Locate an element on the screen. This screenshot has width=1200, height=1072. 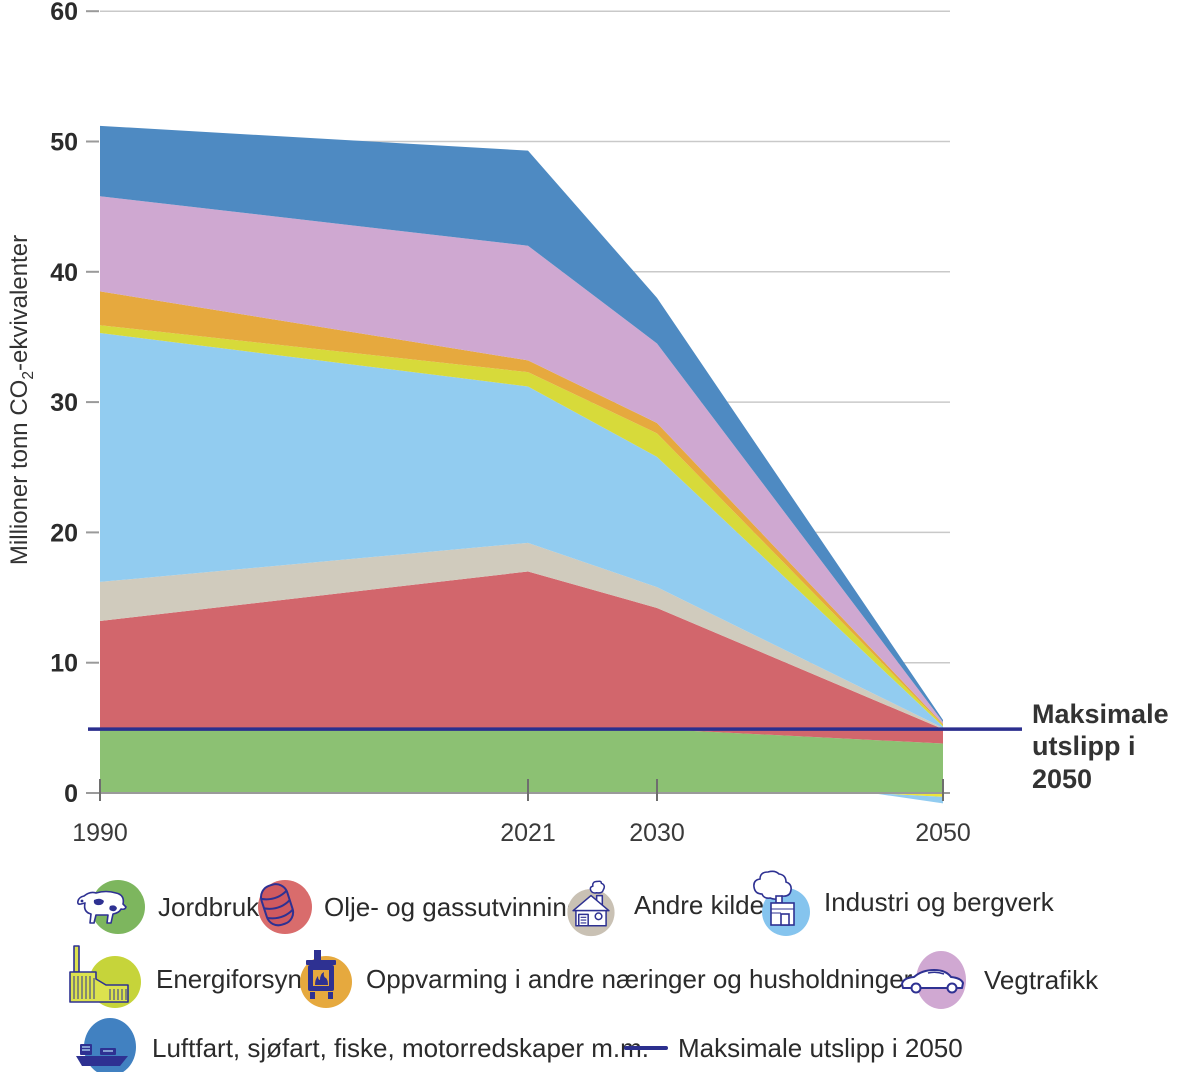
ship-icon is located at coordinates (106, 1045).